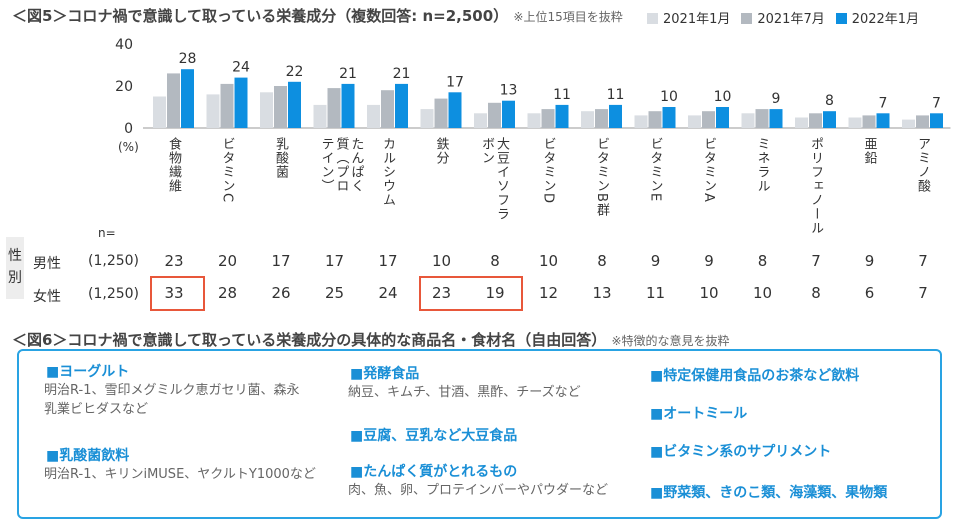 The width and height of the screenshot is (960, 528). I want to click on answer-head-vegetables: ■野菜類、きのこ類、海藻類、果物類, so click(769, 493).